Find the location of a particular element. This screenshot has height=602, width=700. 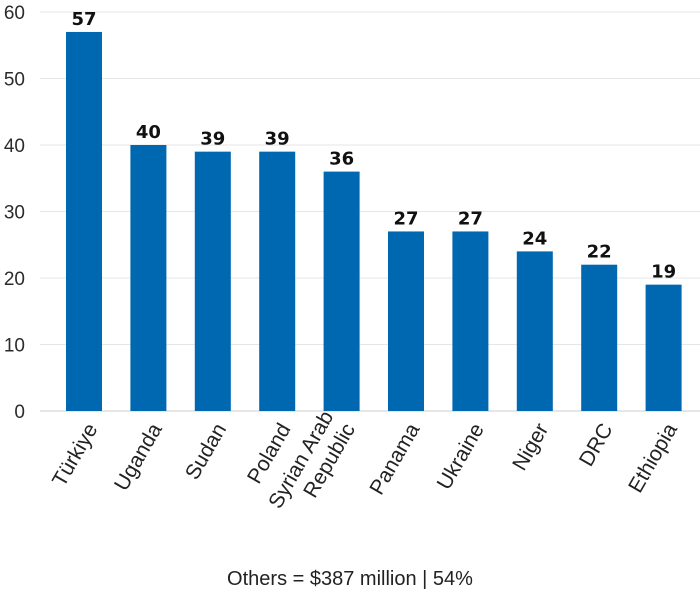

y-tick-label: 10 is located at coordinates (14, 346).